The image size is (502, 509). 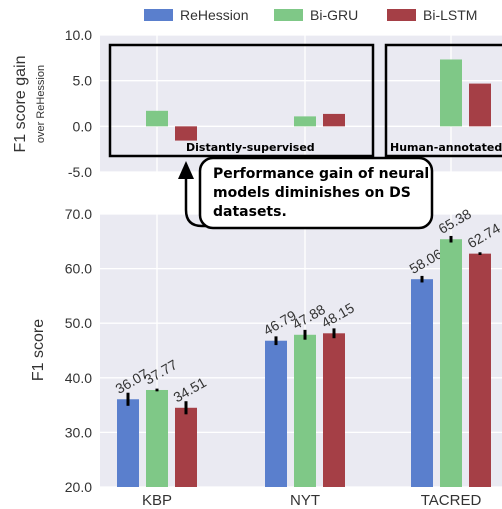 What do you see at coordinates (83, 126) in the screenshot?
I see `gain-y-tick-0-0: 0.0` at bounding box center [83, 126].